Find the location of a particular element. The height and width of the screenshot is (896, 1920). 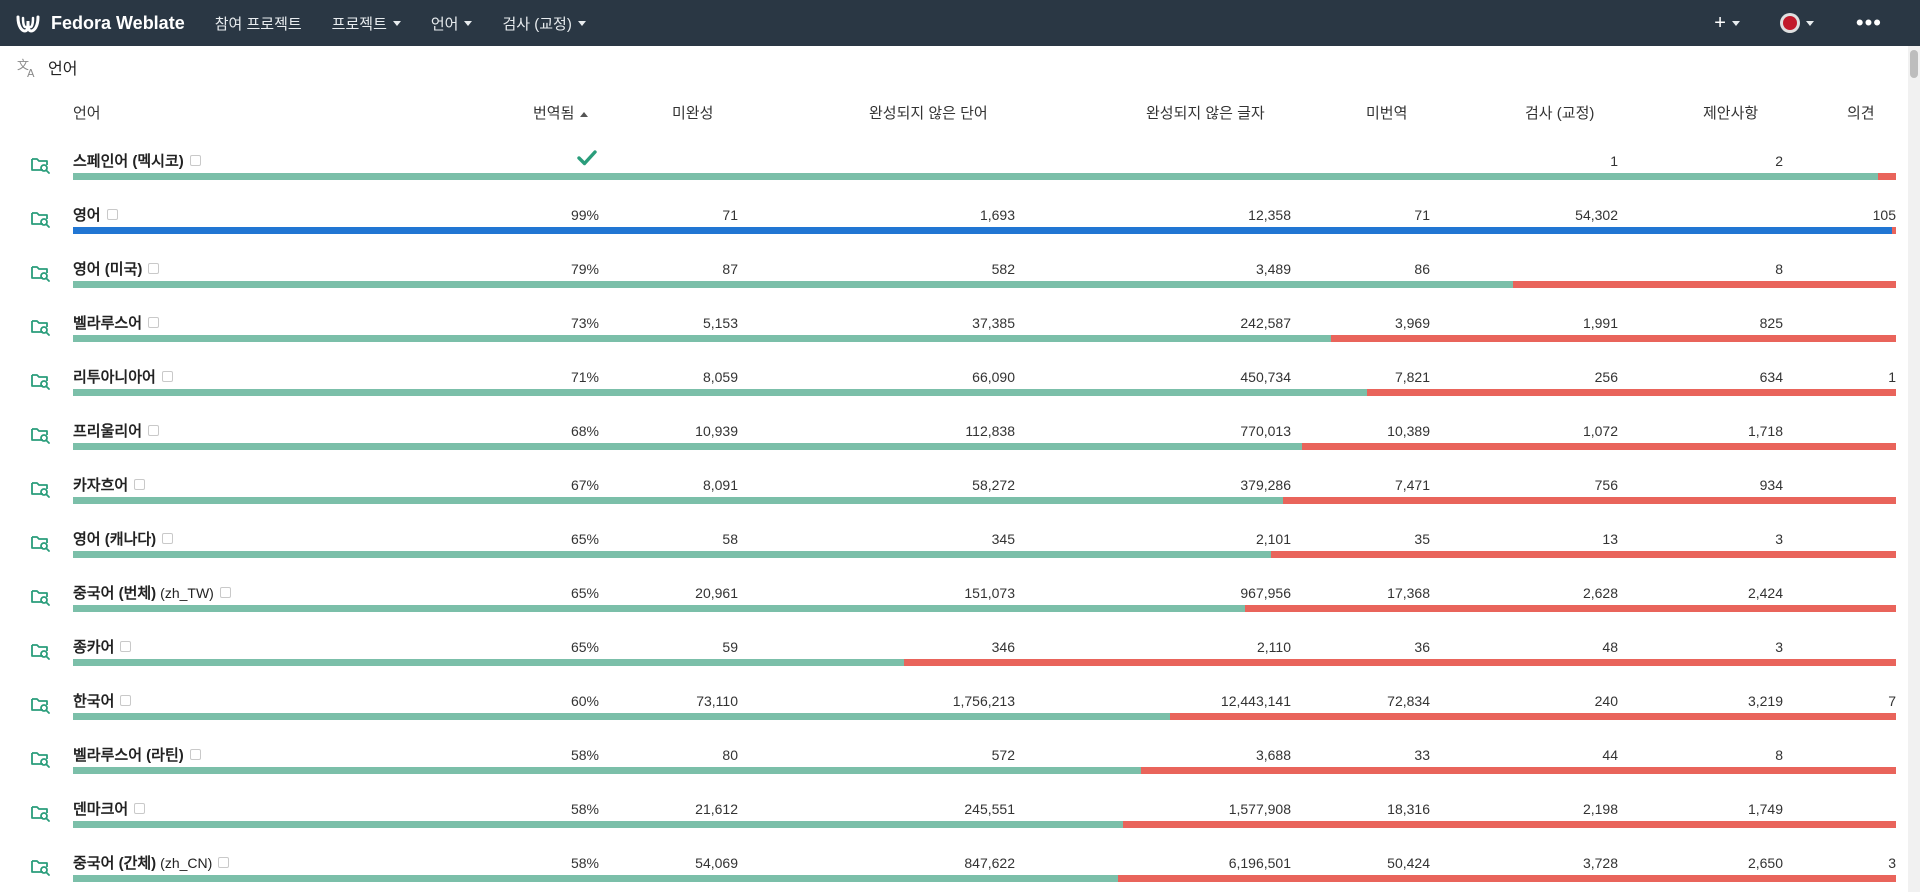

cell-comments: 1 is located at coordinates (1892, 377).